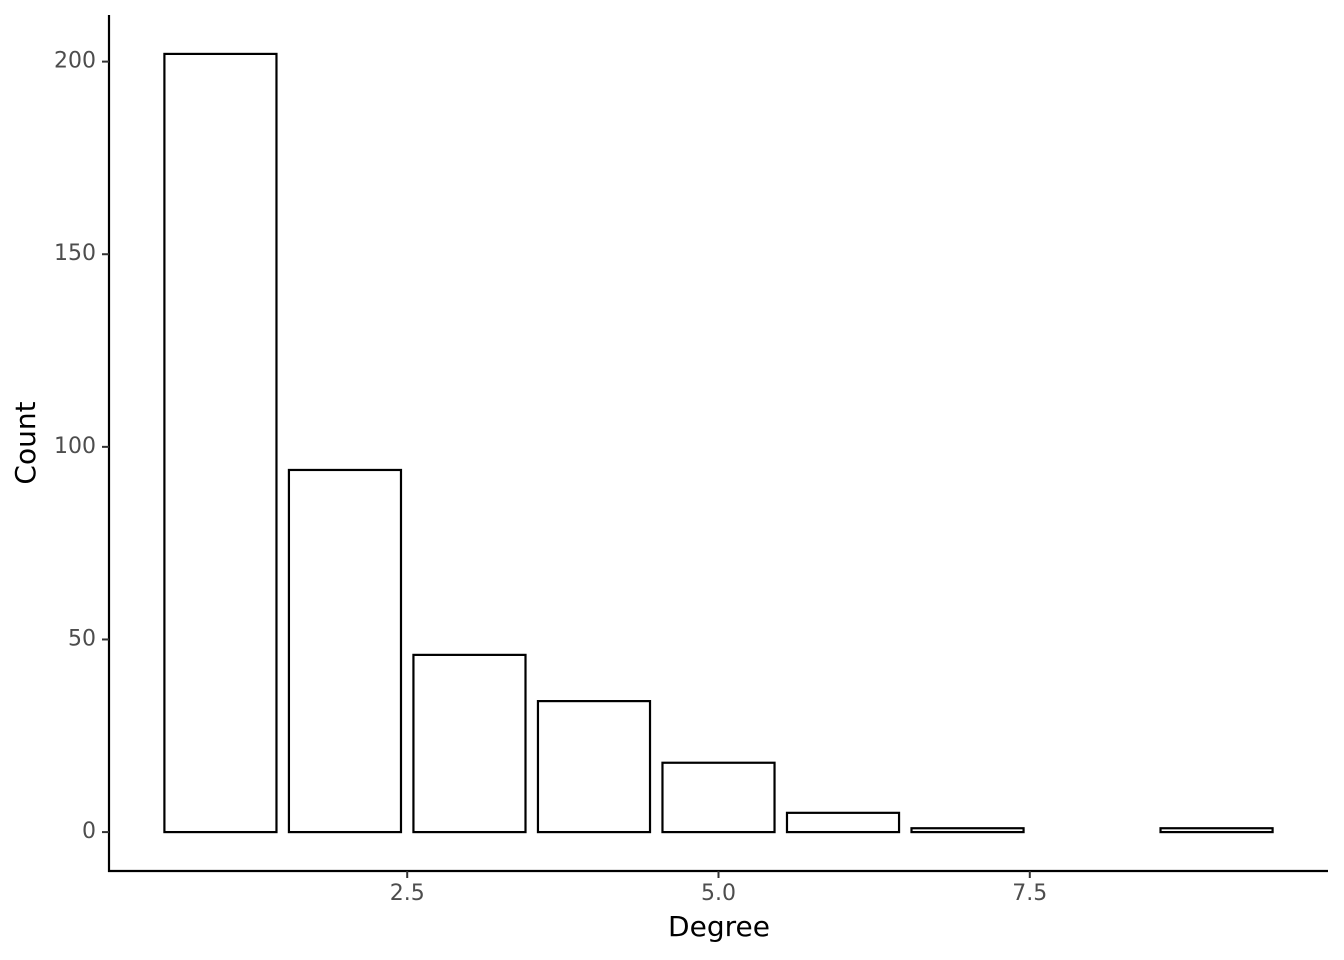 The height and width of the screenshot is (960, 1344). I want to click on y-tick-label: 150, so click(75, 253).